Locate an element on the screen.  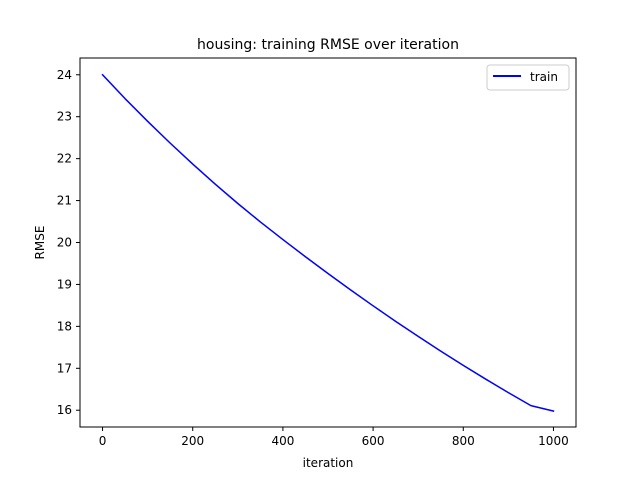
legend-box is located at coordinates (528, 77).